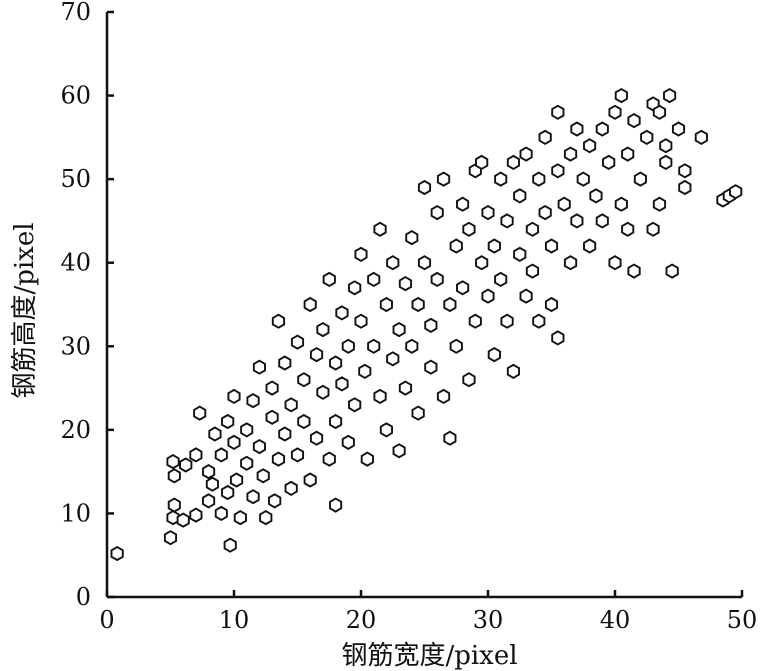 The image size is (763, 671). I want to click on x-tick-label: 0, so click(106, 620).